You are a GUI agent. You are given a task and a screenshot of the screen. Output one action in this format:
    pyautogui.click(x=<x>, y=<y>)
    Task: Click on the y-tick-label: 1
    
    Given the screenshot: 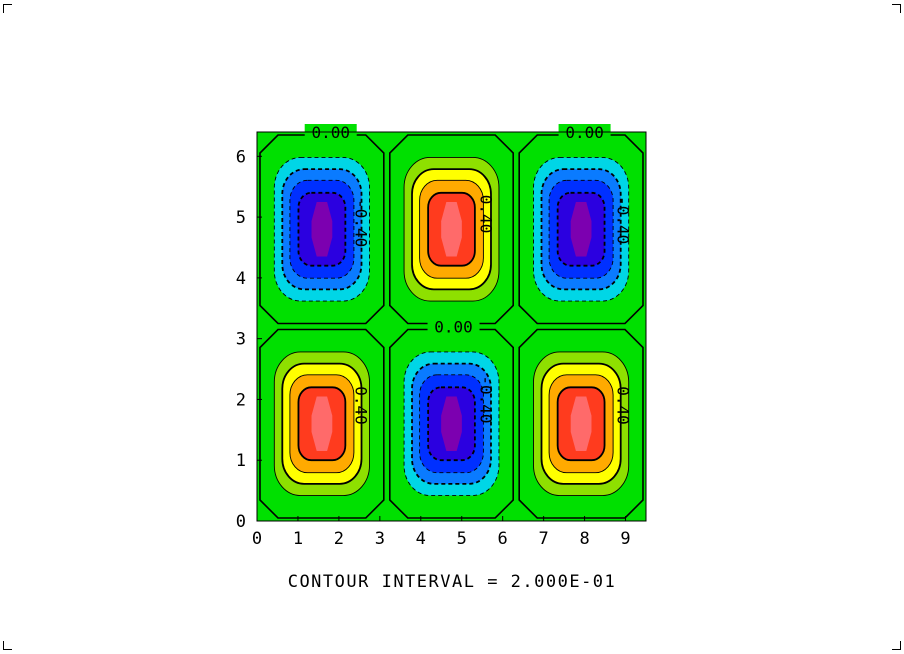 What is the action you would take?
    pyautogui.click(x=241, y=461)
    